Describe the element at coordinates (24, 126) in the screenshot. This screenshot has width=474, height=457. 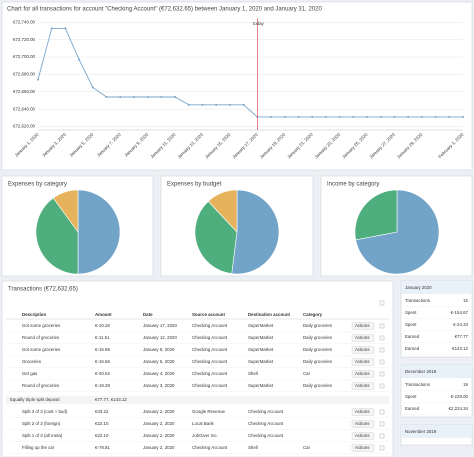
I see `y-tick-label: €72,620.00` at that location.